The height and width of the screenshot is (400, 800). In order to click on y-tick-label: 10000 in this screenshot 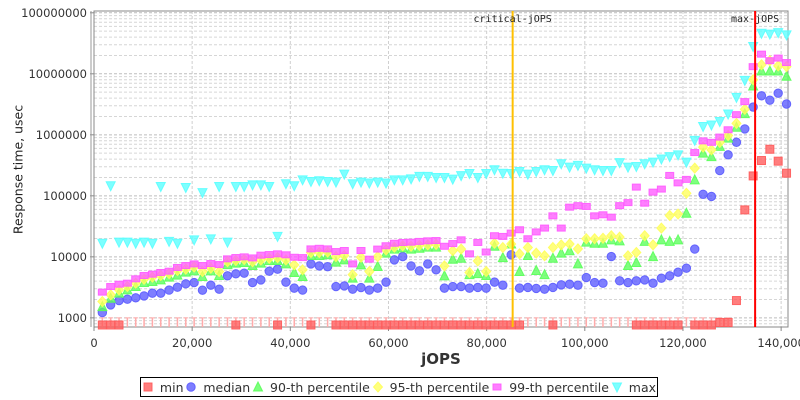, I will do `click(68, 257)`.